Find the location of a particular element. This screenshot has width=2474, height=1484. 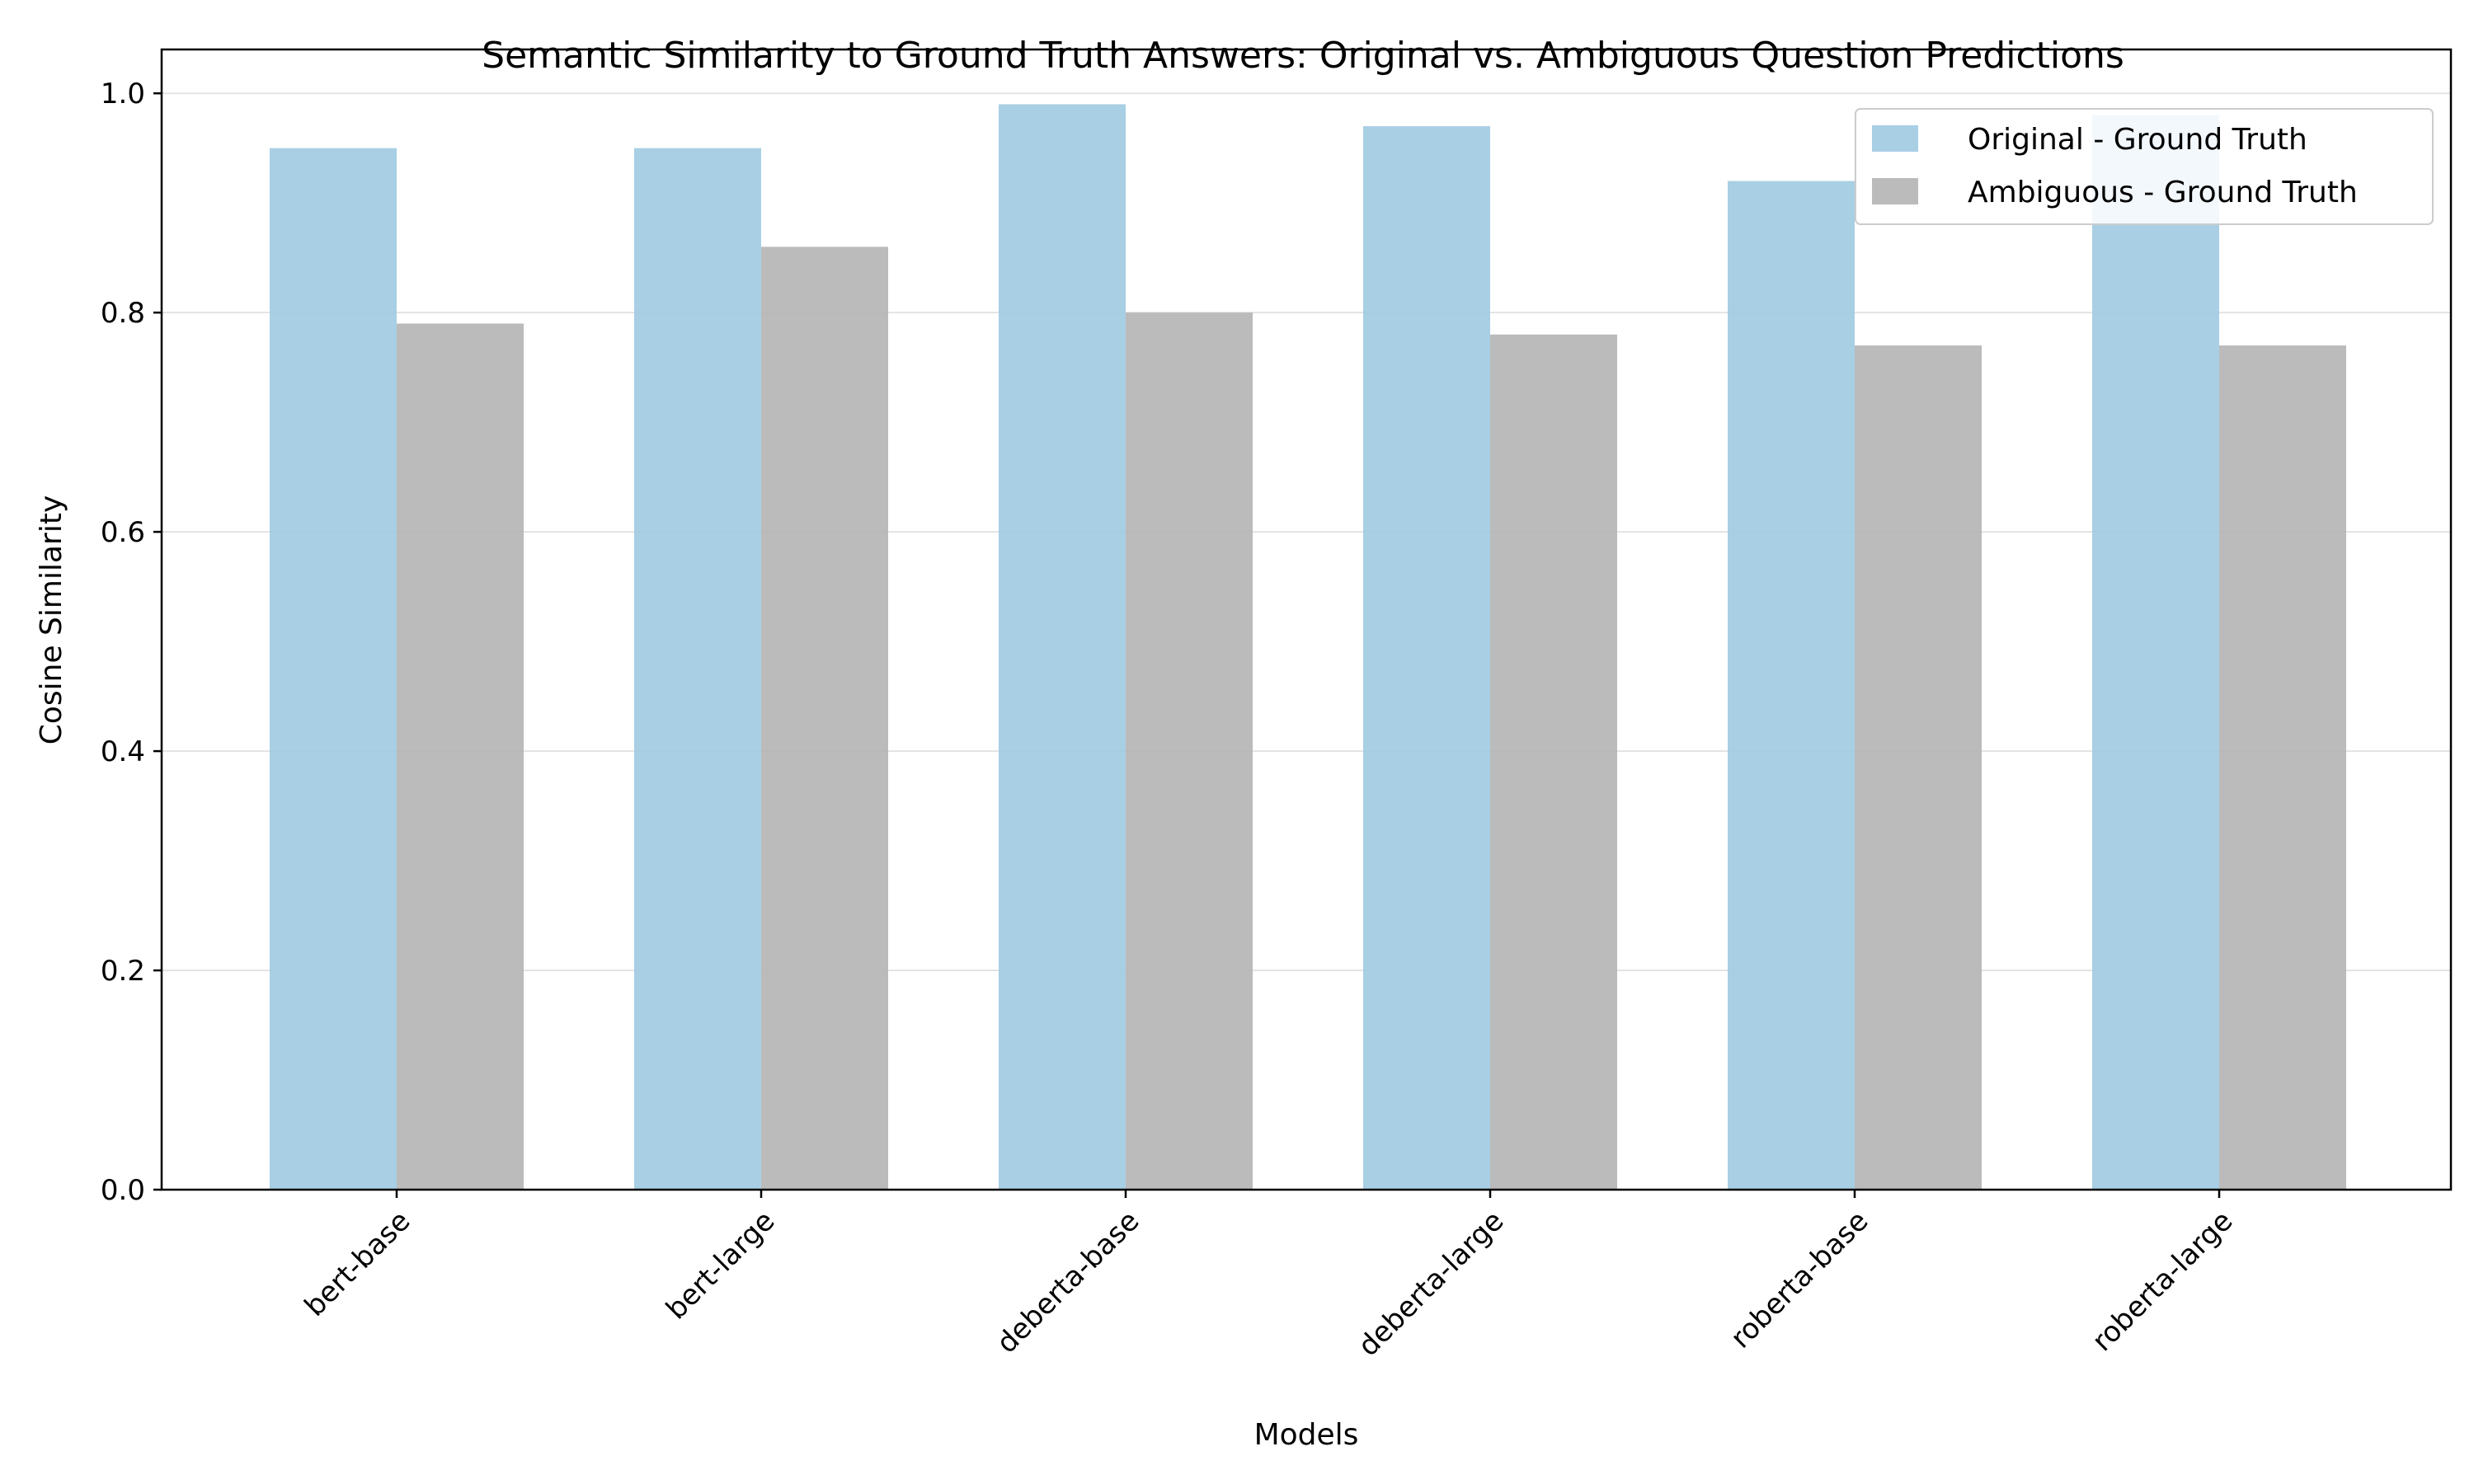

y-axis-label: Cosine Similarity is located at coordinates (51, 620).